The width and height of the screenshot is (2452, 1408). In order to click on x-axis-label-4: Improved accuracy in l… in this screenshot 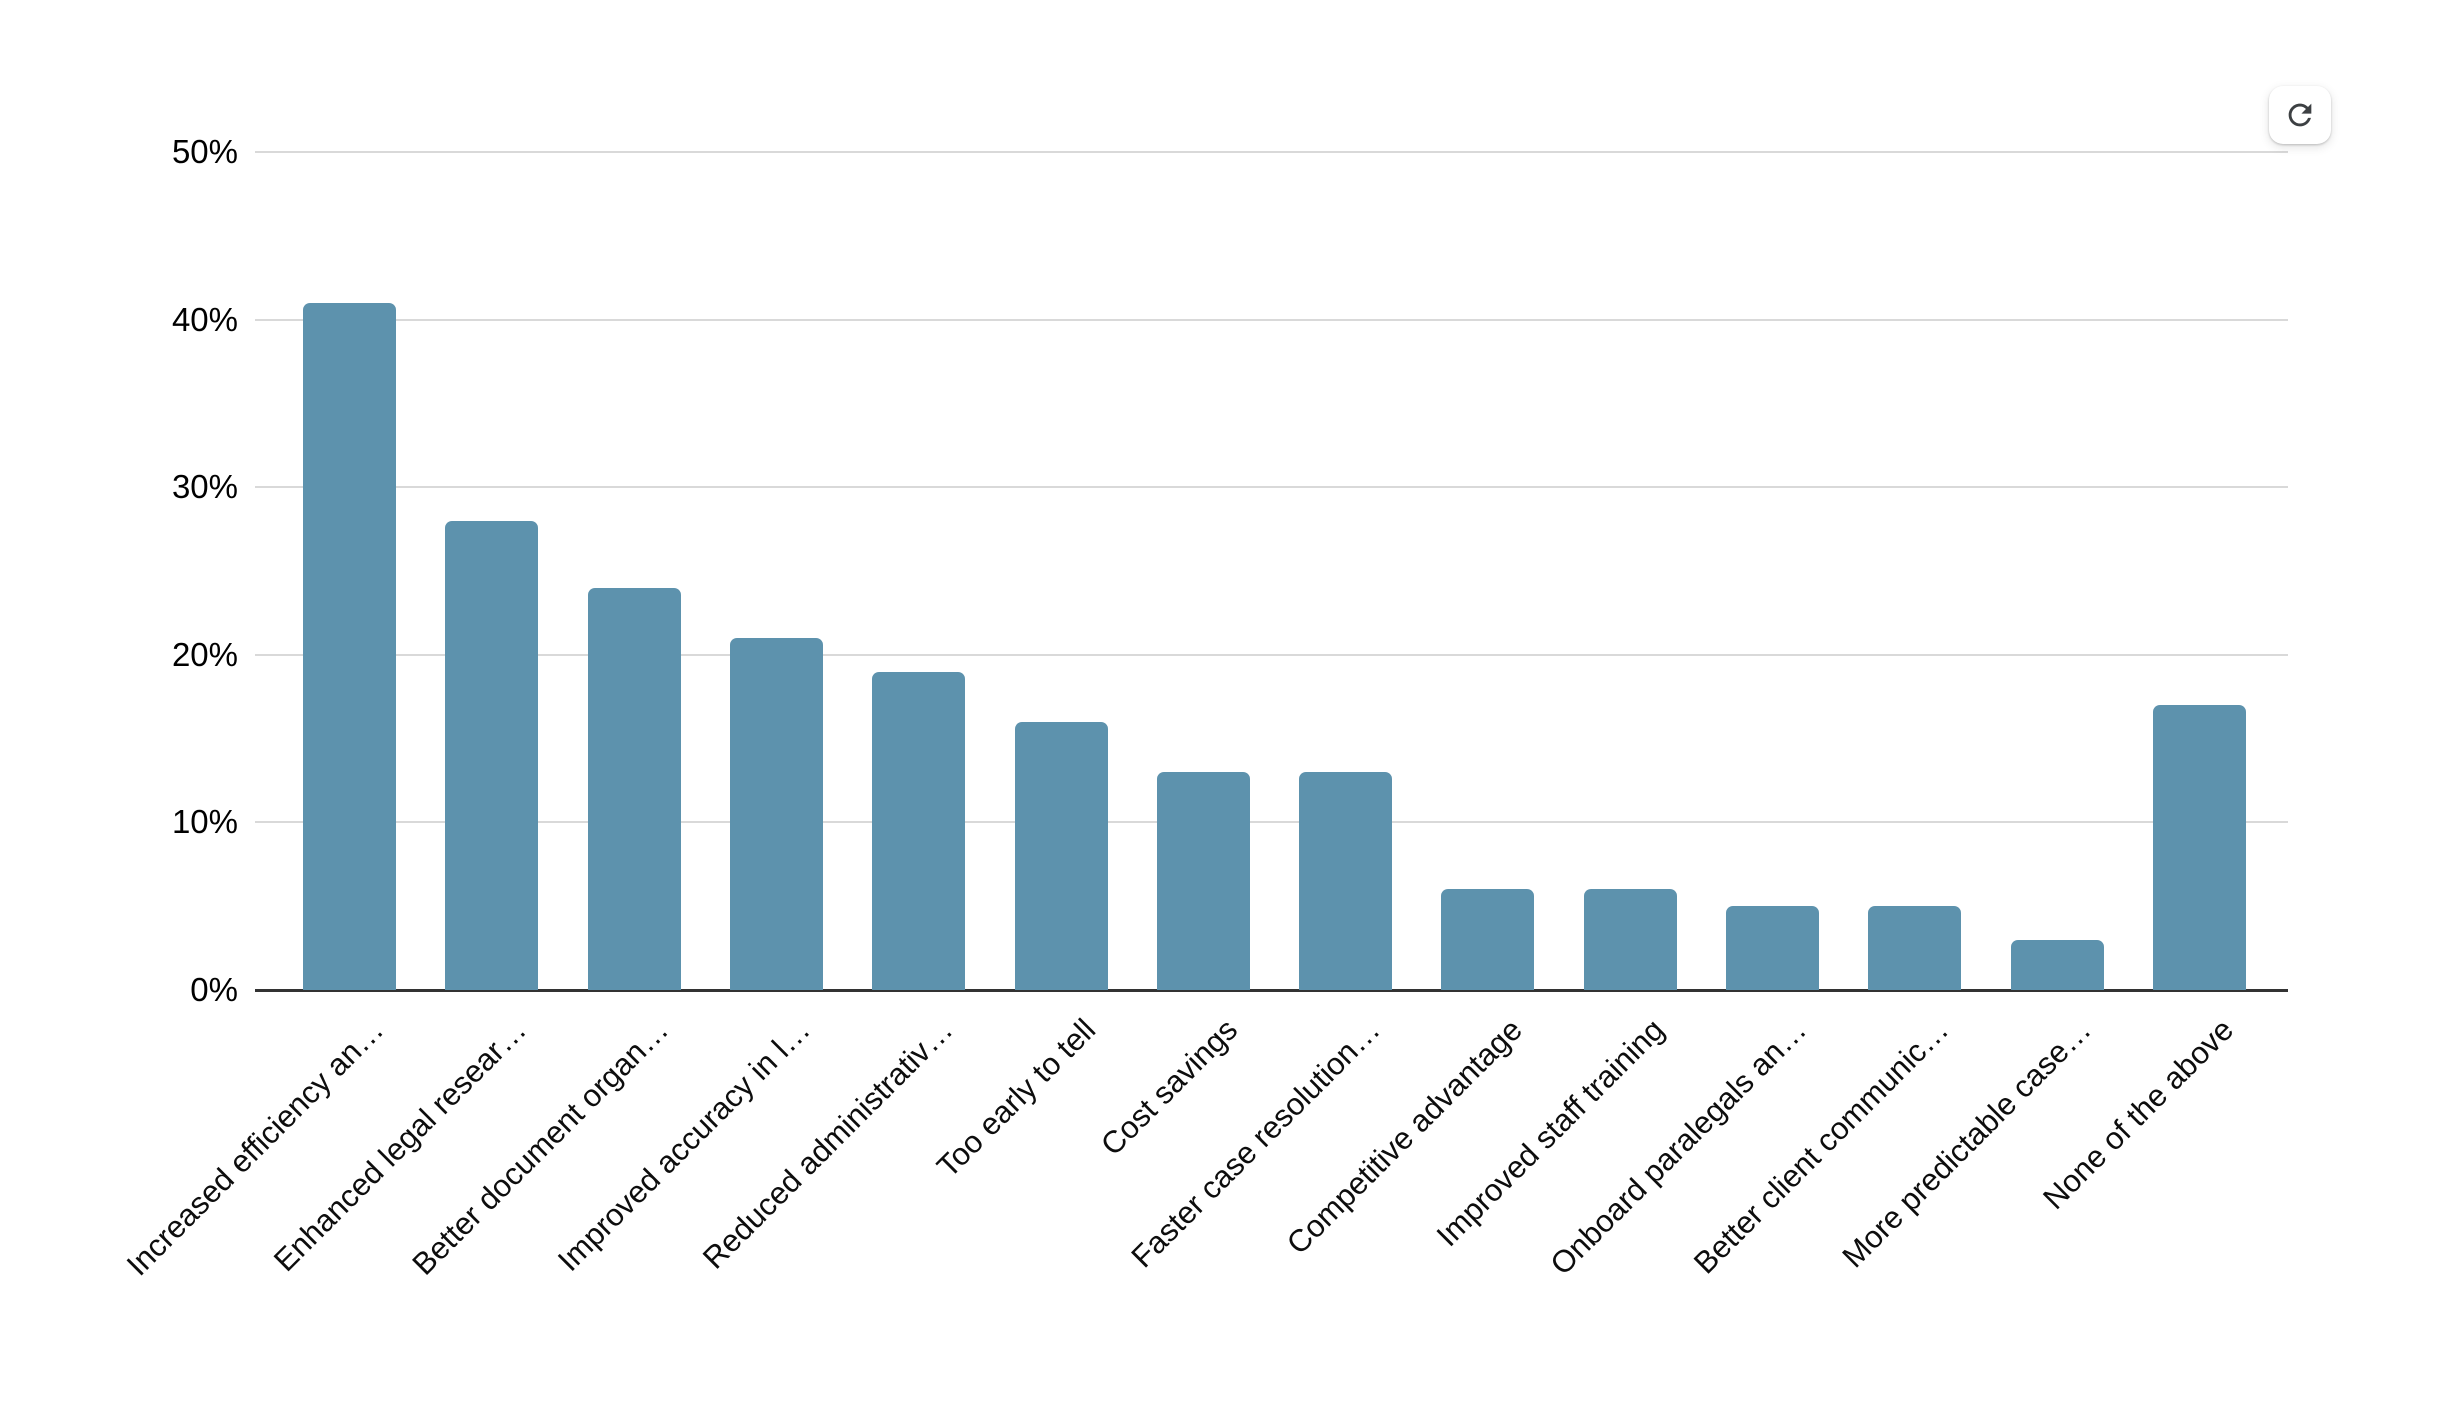, I will do `click(684, 1145)`.